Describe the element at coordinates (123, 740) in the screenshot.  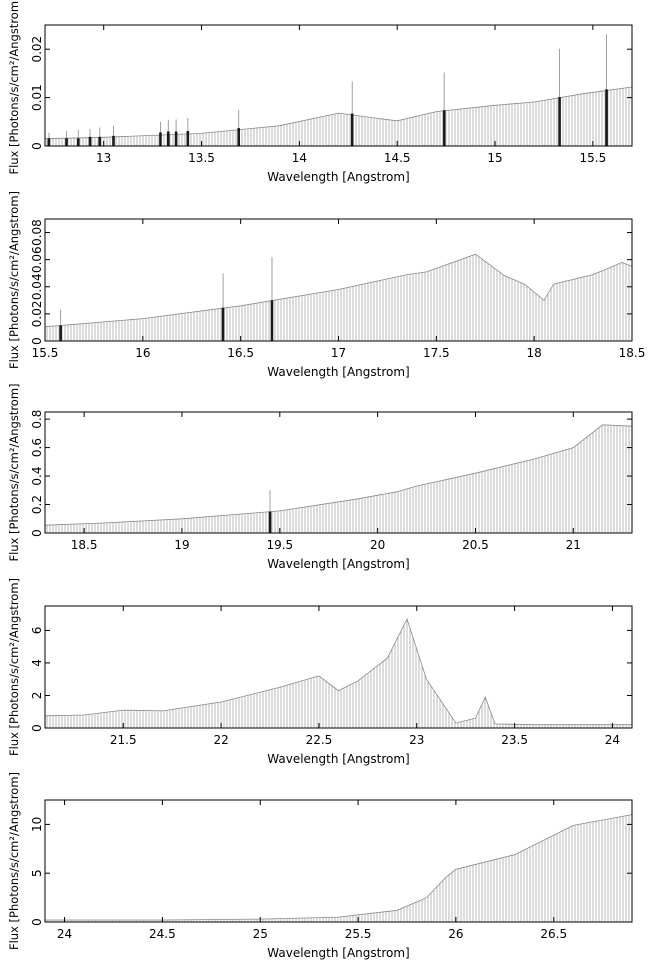
I see `x-tick-label: 21.5` at that location.